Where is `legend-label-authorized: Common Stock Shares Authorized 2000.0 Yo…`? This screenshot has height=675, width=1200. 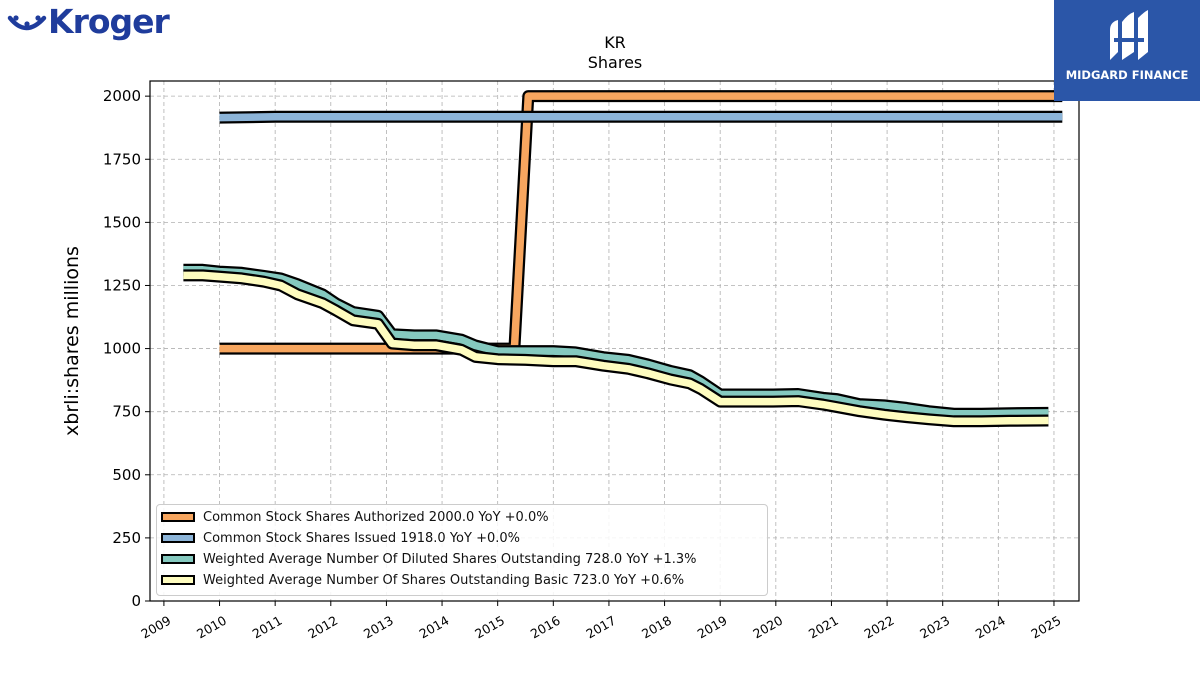
legend-label-authorized: Common Stock Shares Authorized 2000.0 Yo… is located at coordinates (376, 517).